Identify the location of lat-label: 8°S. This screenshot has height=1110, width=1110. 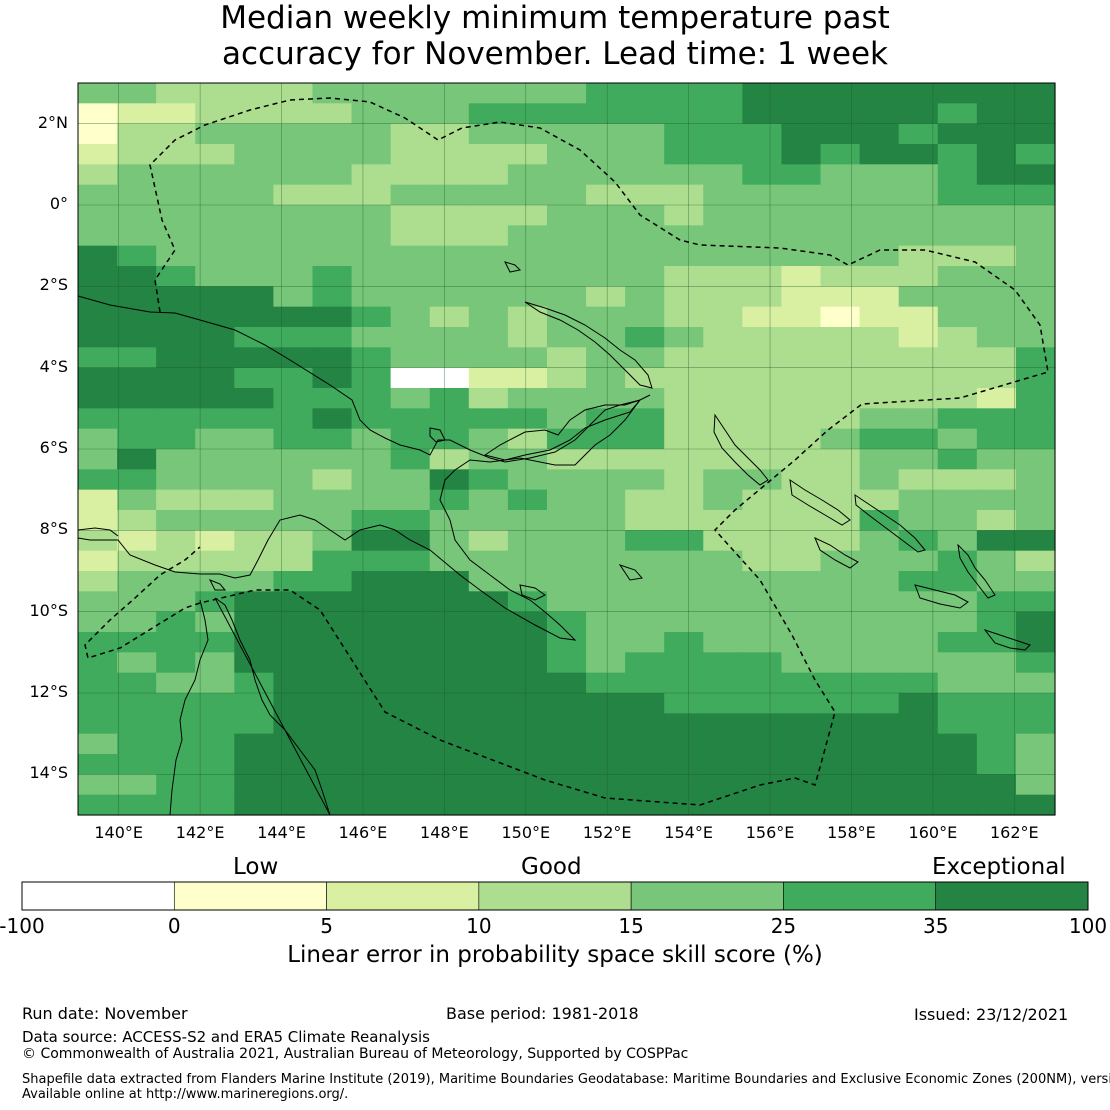
(53, 529).